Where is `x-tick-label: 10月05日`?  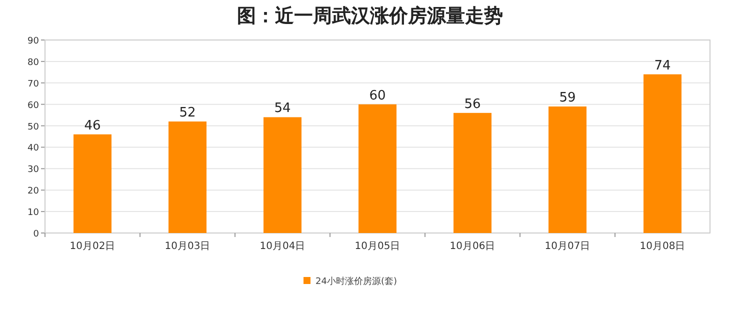 x-tick-label: 10月05日 is located at coordinates (377, 246).